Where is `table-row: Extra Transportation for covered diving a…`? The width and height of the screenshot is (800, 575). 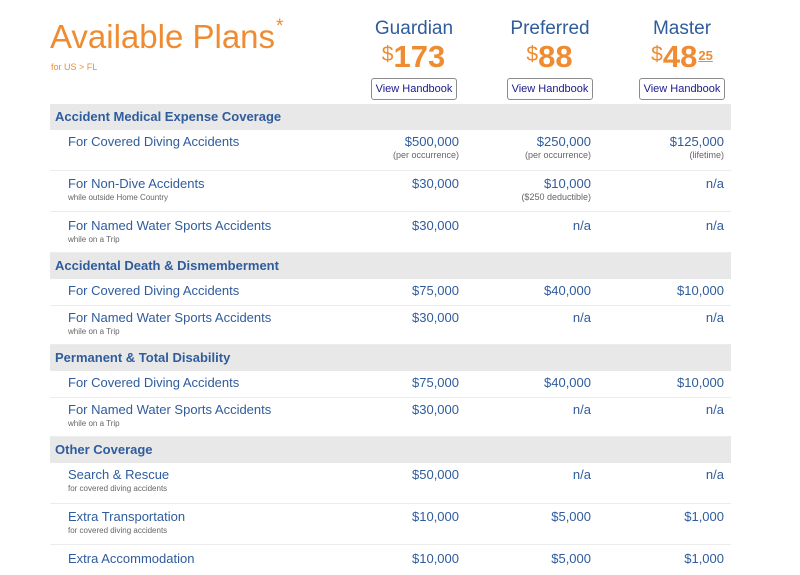
table-row: Extra Transportation for covered diving a… is located at coordinates (390, 524).